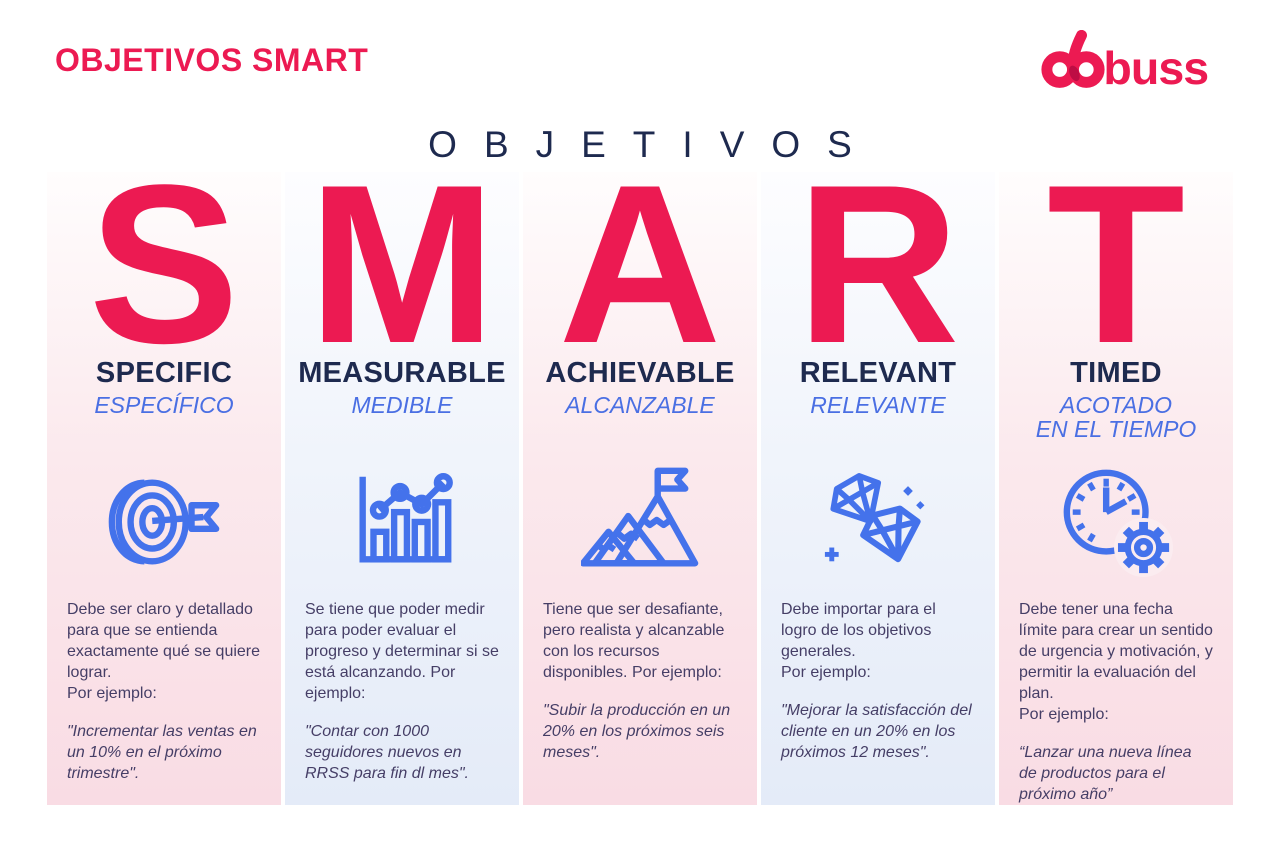 Image resolution: width=1280 pixels, height=853 pixels. What do you see at coordinates (653, 144) in the screenshot?
I see `main-heading: OBJETIVOS` at bounding box center [653, 144].